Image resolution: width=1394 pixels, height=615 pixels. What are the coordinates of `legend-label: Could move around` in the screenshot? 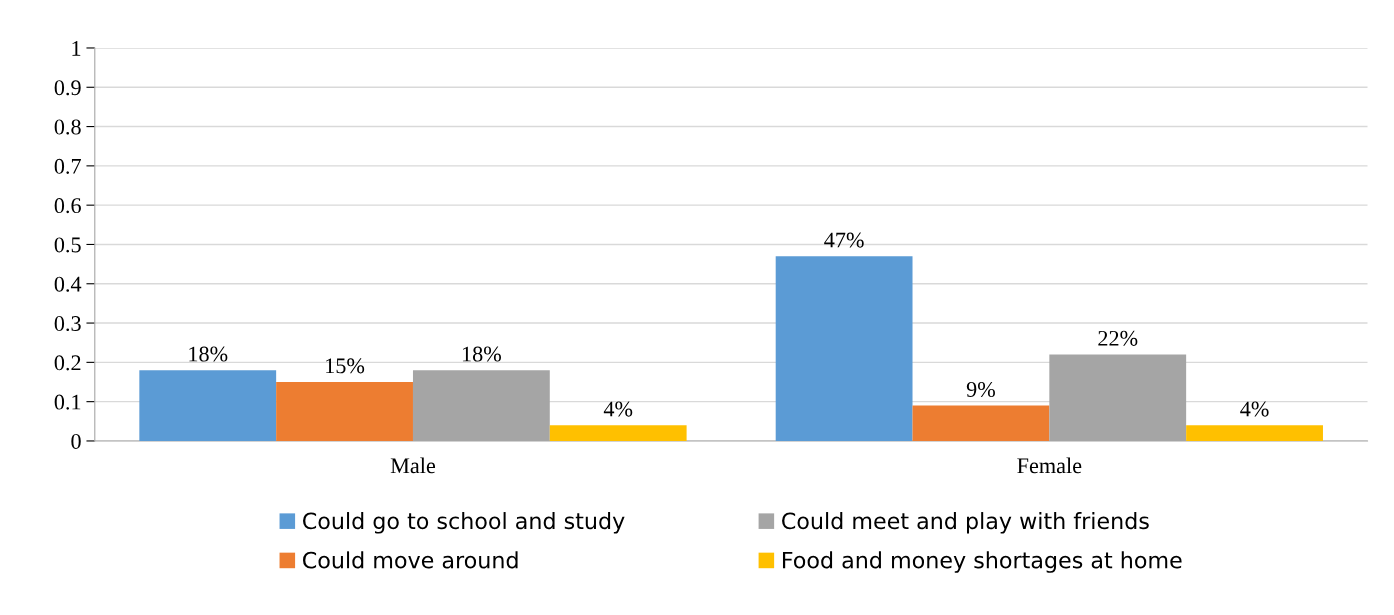 It's located at (410, 560).